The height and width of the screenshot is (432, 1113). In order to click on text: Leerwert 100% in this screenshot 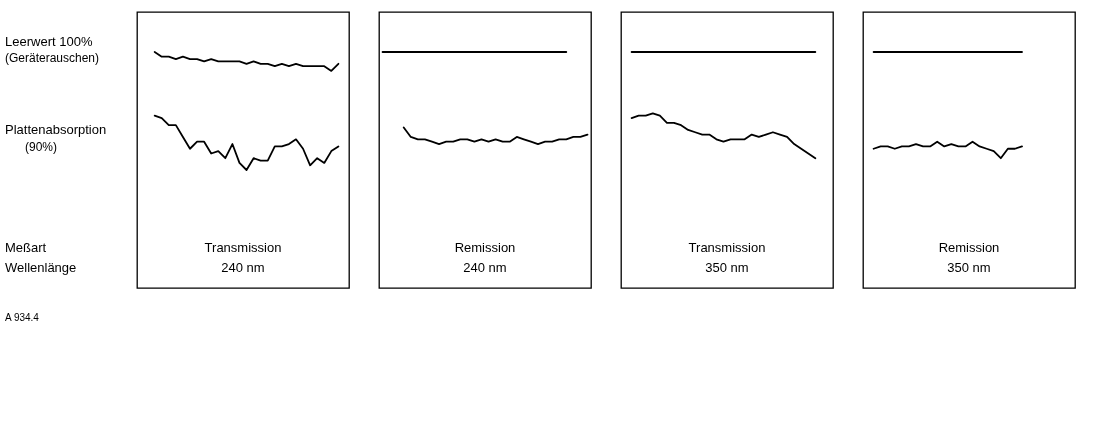, I will do `click(49, 41)`.